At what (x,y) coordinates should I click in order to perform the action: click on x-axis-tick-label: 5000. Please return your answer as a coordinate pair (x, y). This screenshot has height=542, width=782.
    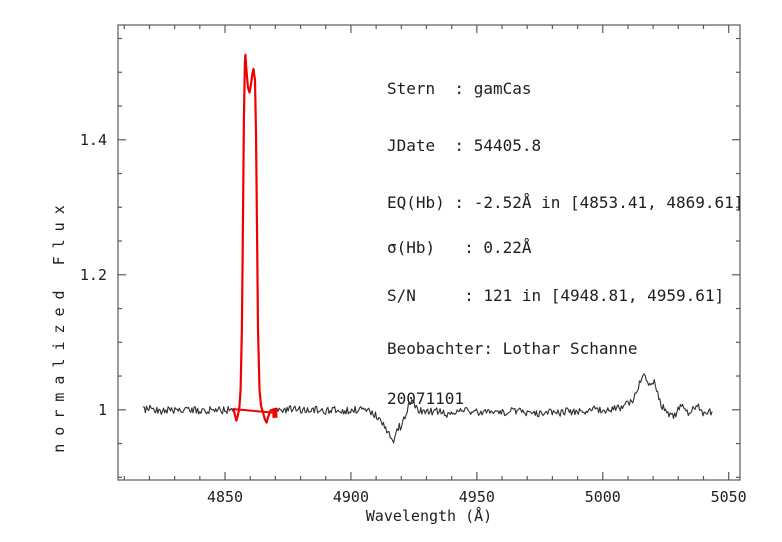
    Looking at the image, I should click on (603, 497).